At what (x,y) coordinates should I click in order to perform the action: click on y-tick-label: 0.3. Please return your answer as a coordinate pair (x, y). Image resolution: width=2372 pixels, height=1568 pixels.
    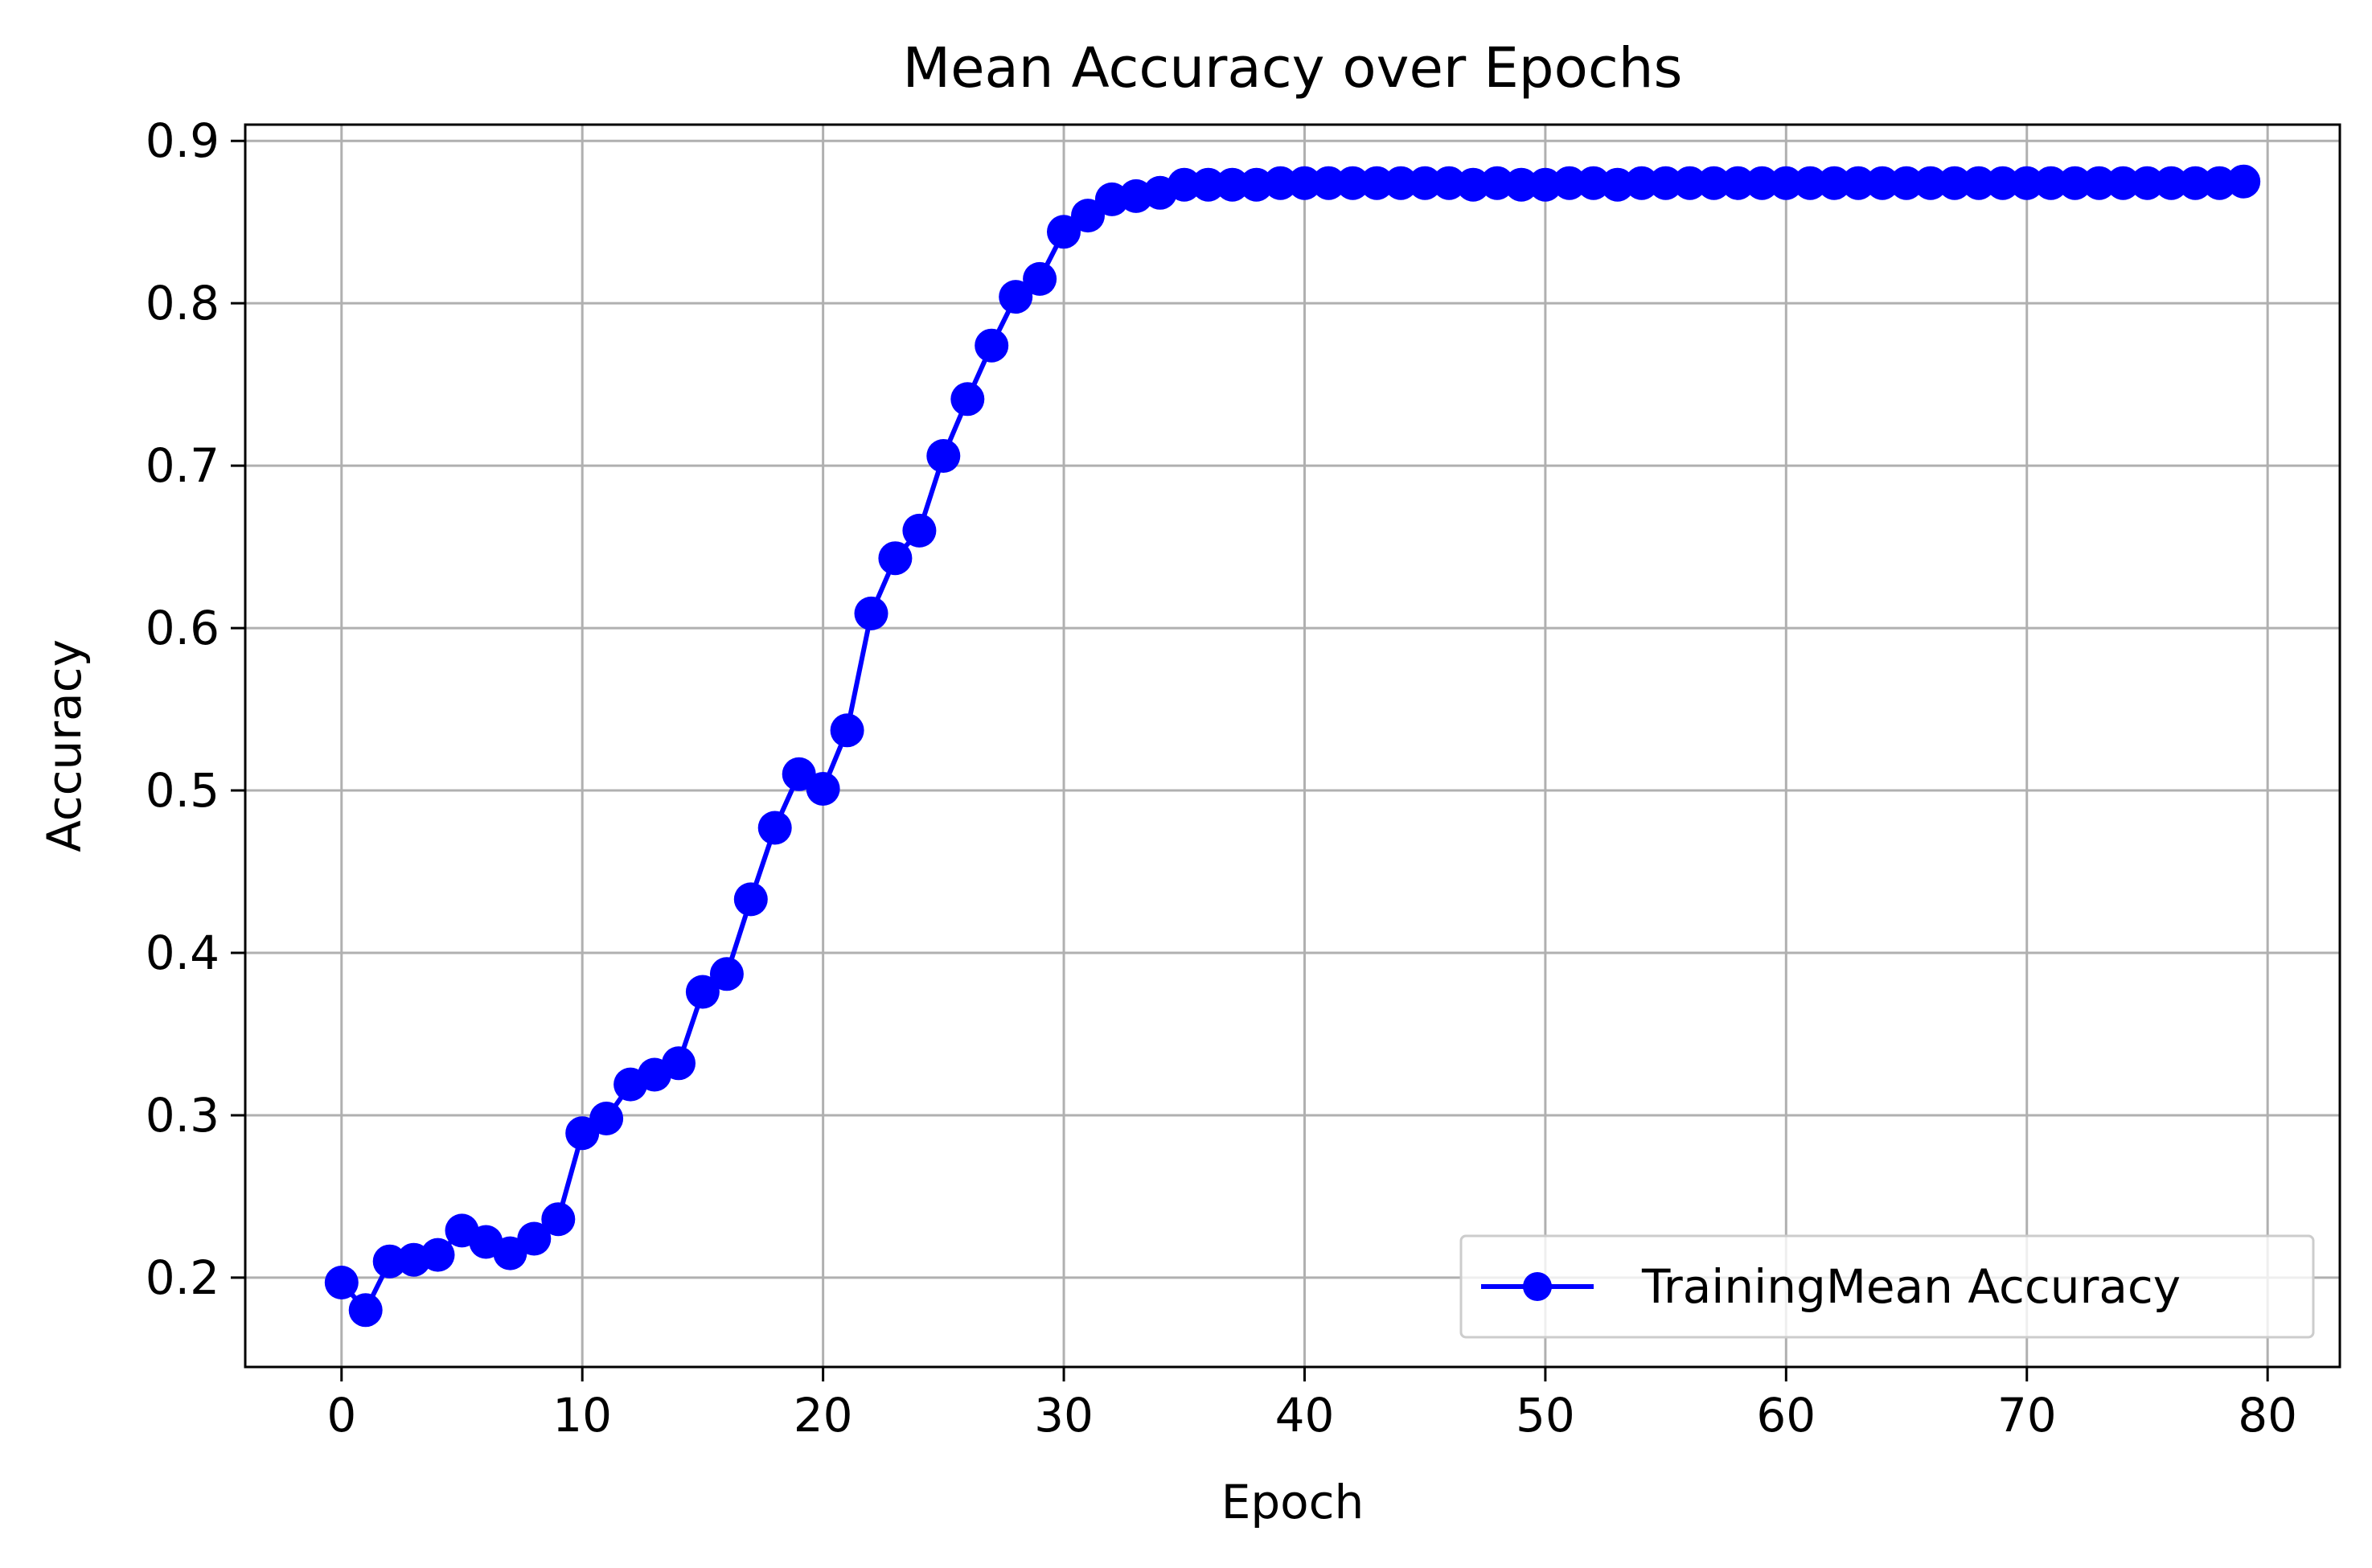
    Looking at the image, I should click on (183, 1115).